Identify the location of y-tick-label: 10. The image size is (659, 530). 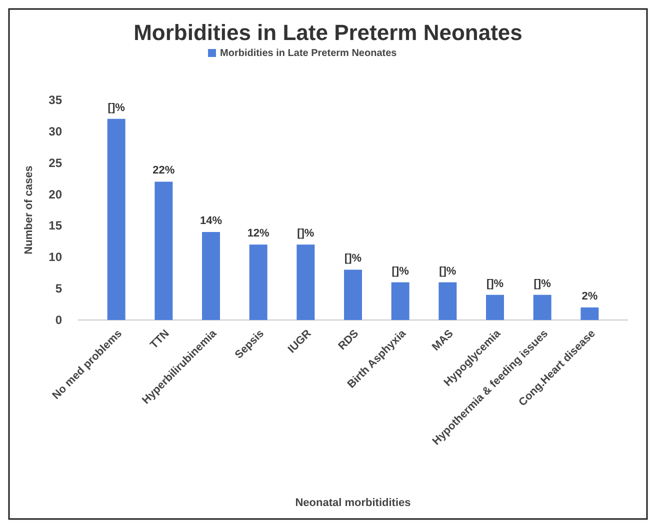
(55, 257).